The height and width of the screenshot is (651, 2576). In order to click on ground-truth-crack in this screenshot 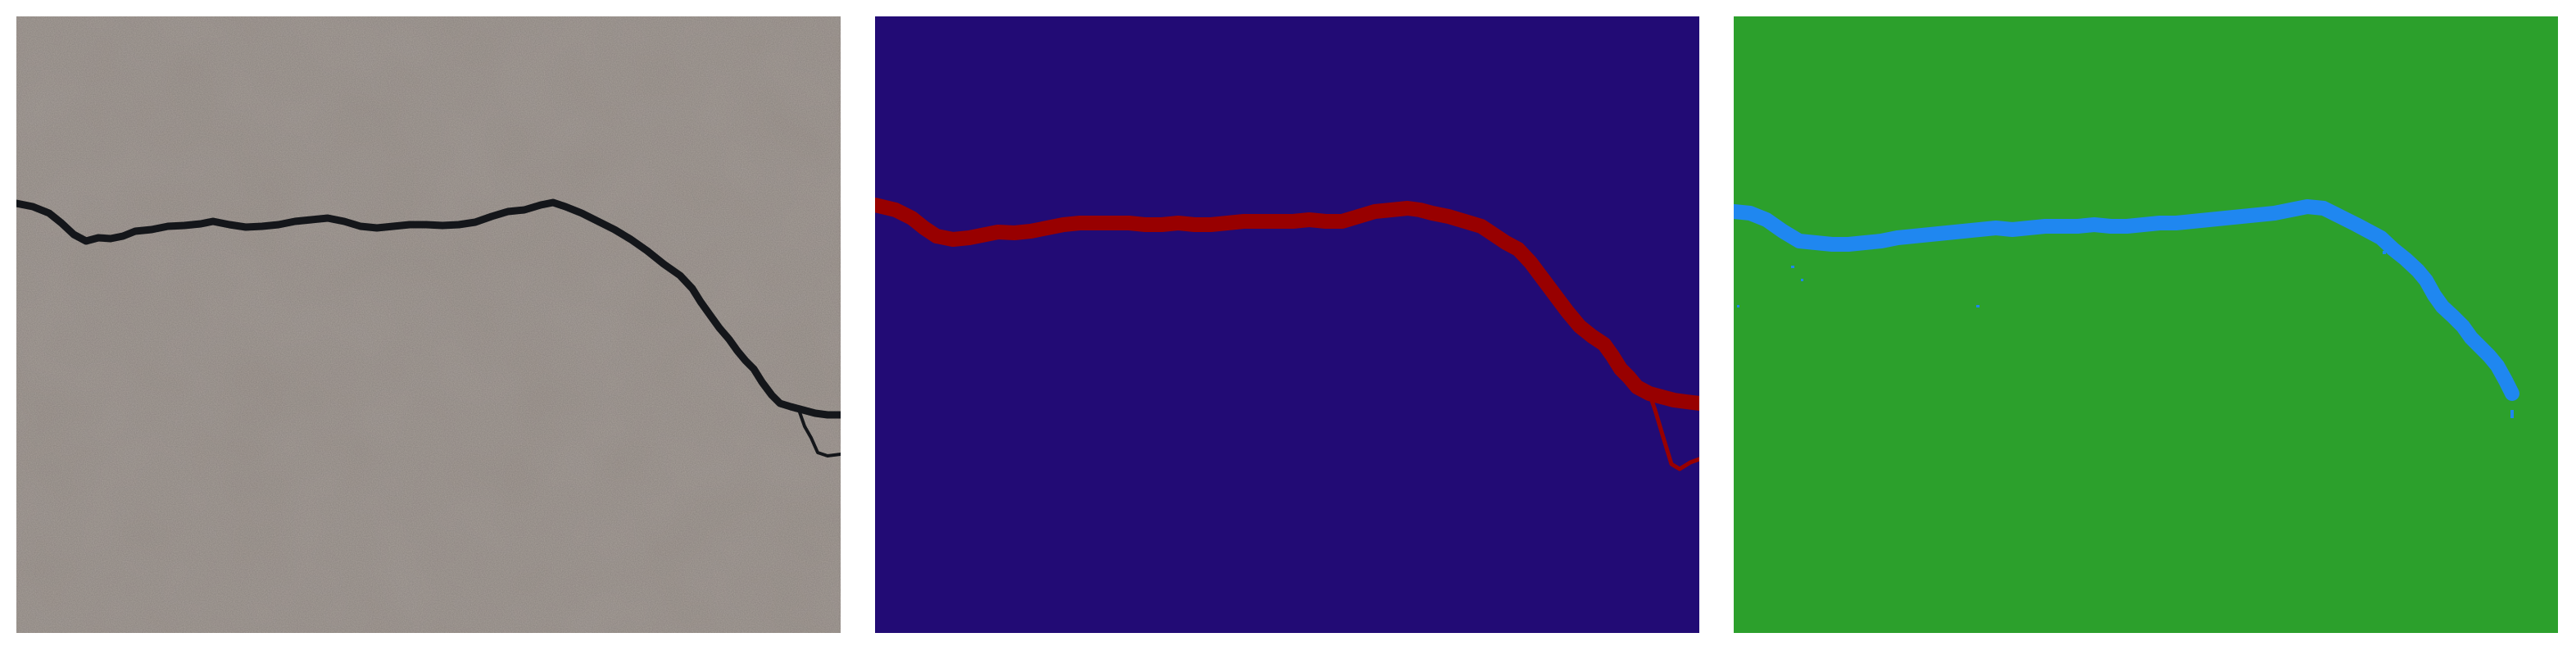, I will do `click(1287, 304)`.